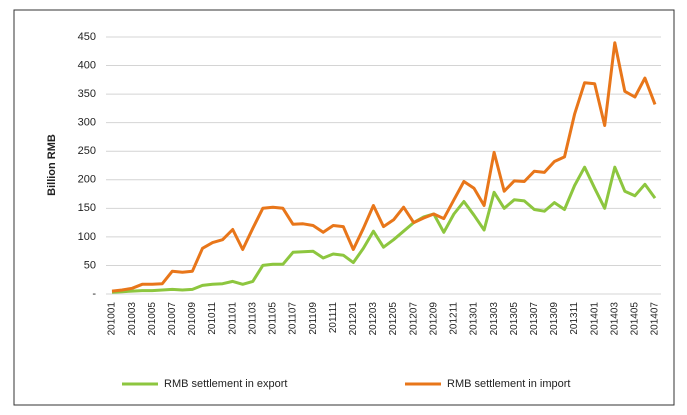 The width and height of the screenshot is (687, 415). I want to click on y-tick-label: 300, so click(87, 123).